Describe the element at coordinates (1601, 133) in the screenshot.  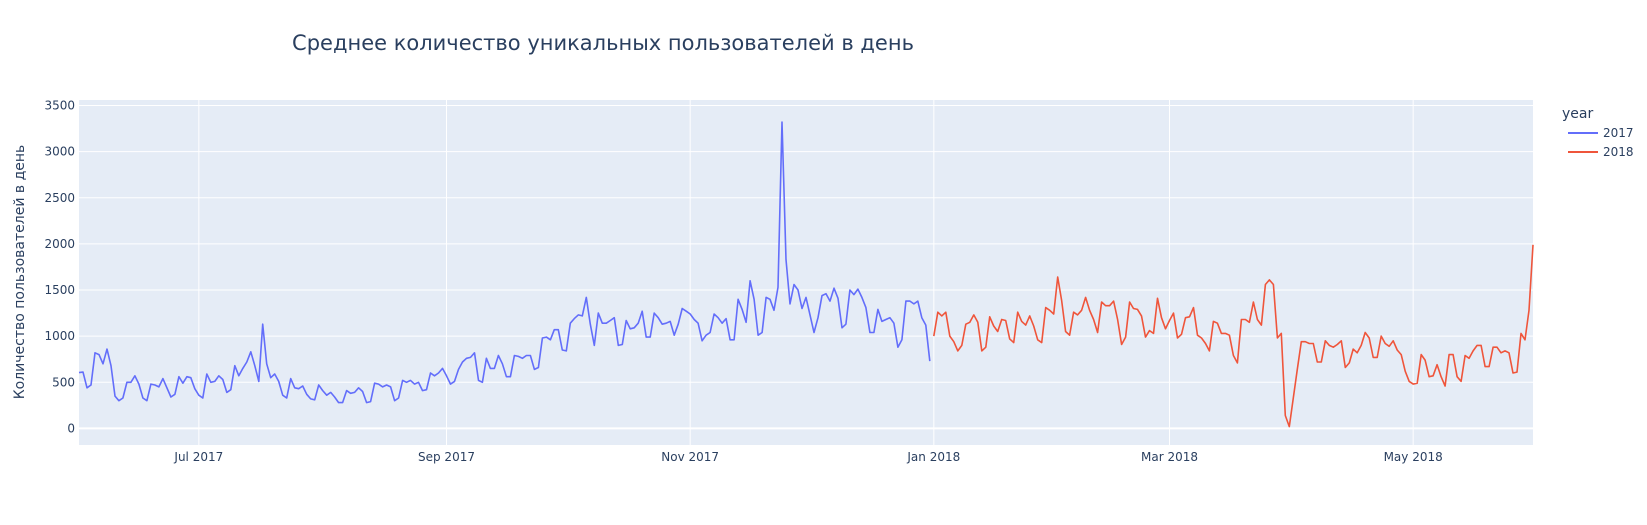
I see `legend-item-2017: 2017` at that location.